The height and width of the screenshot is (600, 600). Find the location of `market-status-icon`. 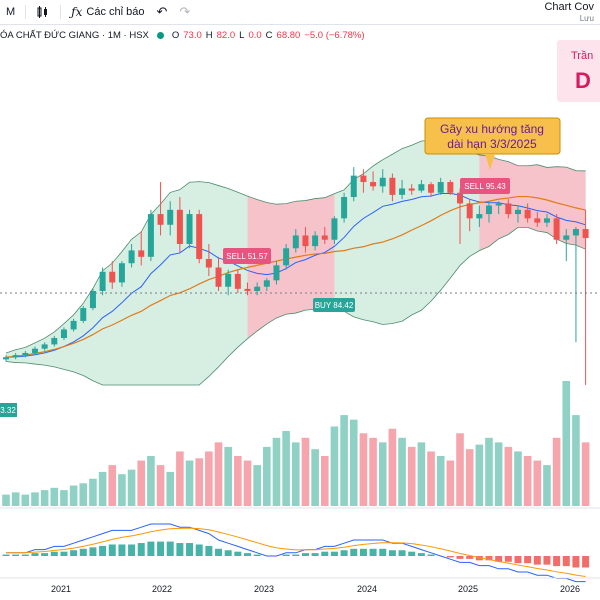

market-status-icon is located at coordinates (160, 35).